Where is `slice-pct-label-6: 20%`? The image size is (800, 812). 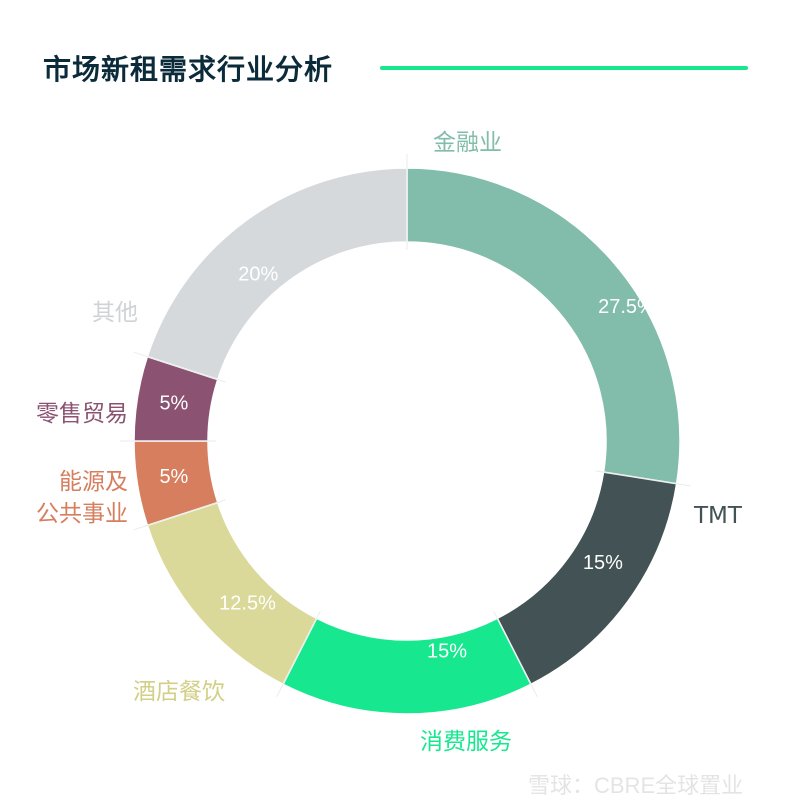 slice-pct-label-6: 20% is located at coordinates (258, 274).